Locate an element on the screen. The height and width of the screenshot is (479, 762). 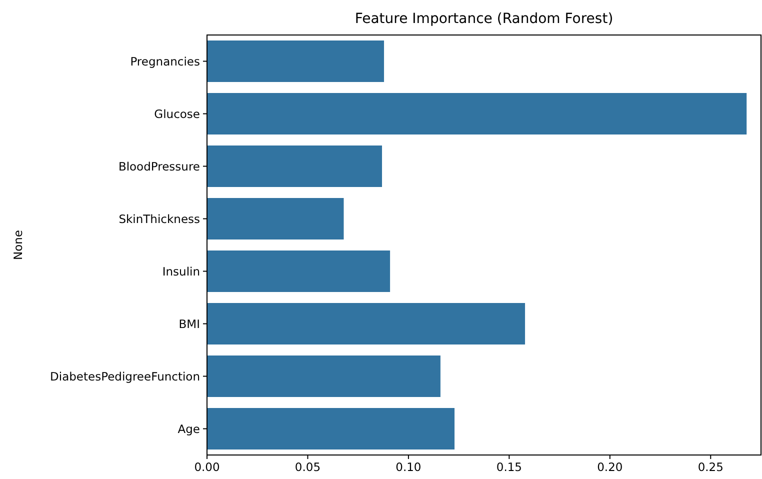
x-tick-label: 0.05 is located at coordinates (307, 467).